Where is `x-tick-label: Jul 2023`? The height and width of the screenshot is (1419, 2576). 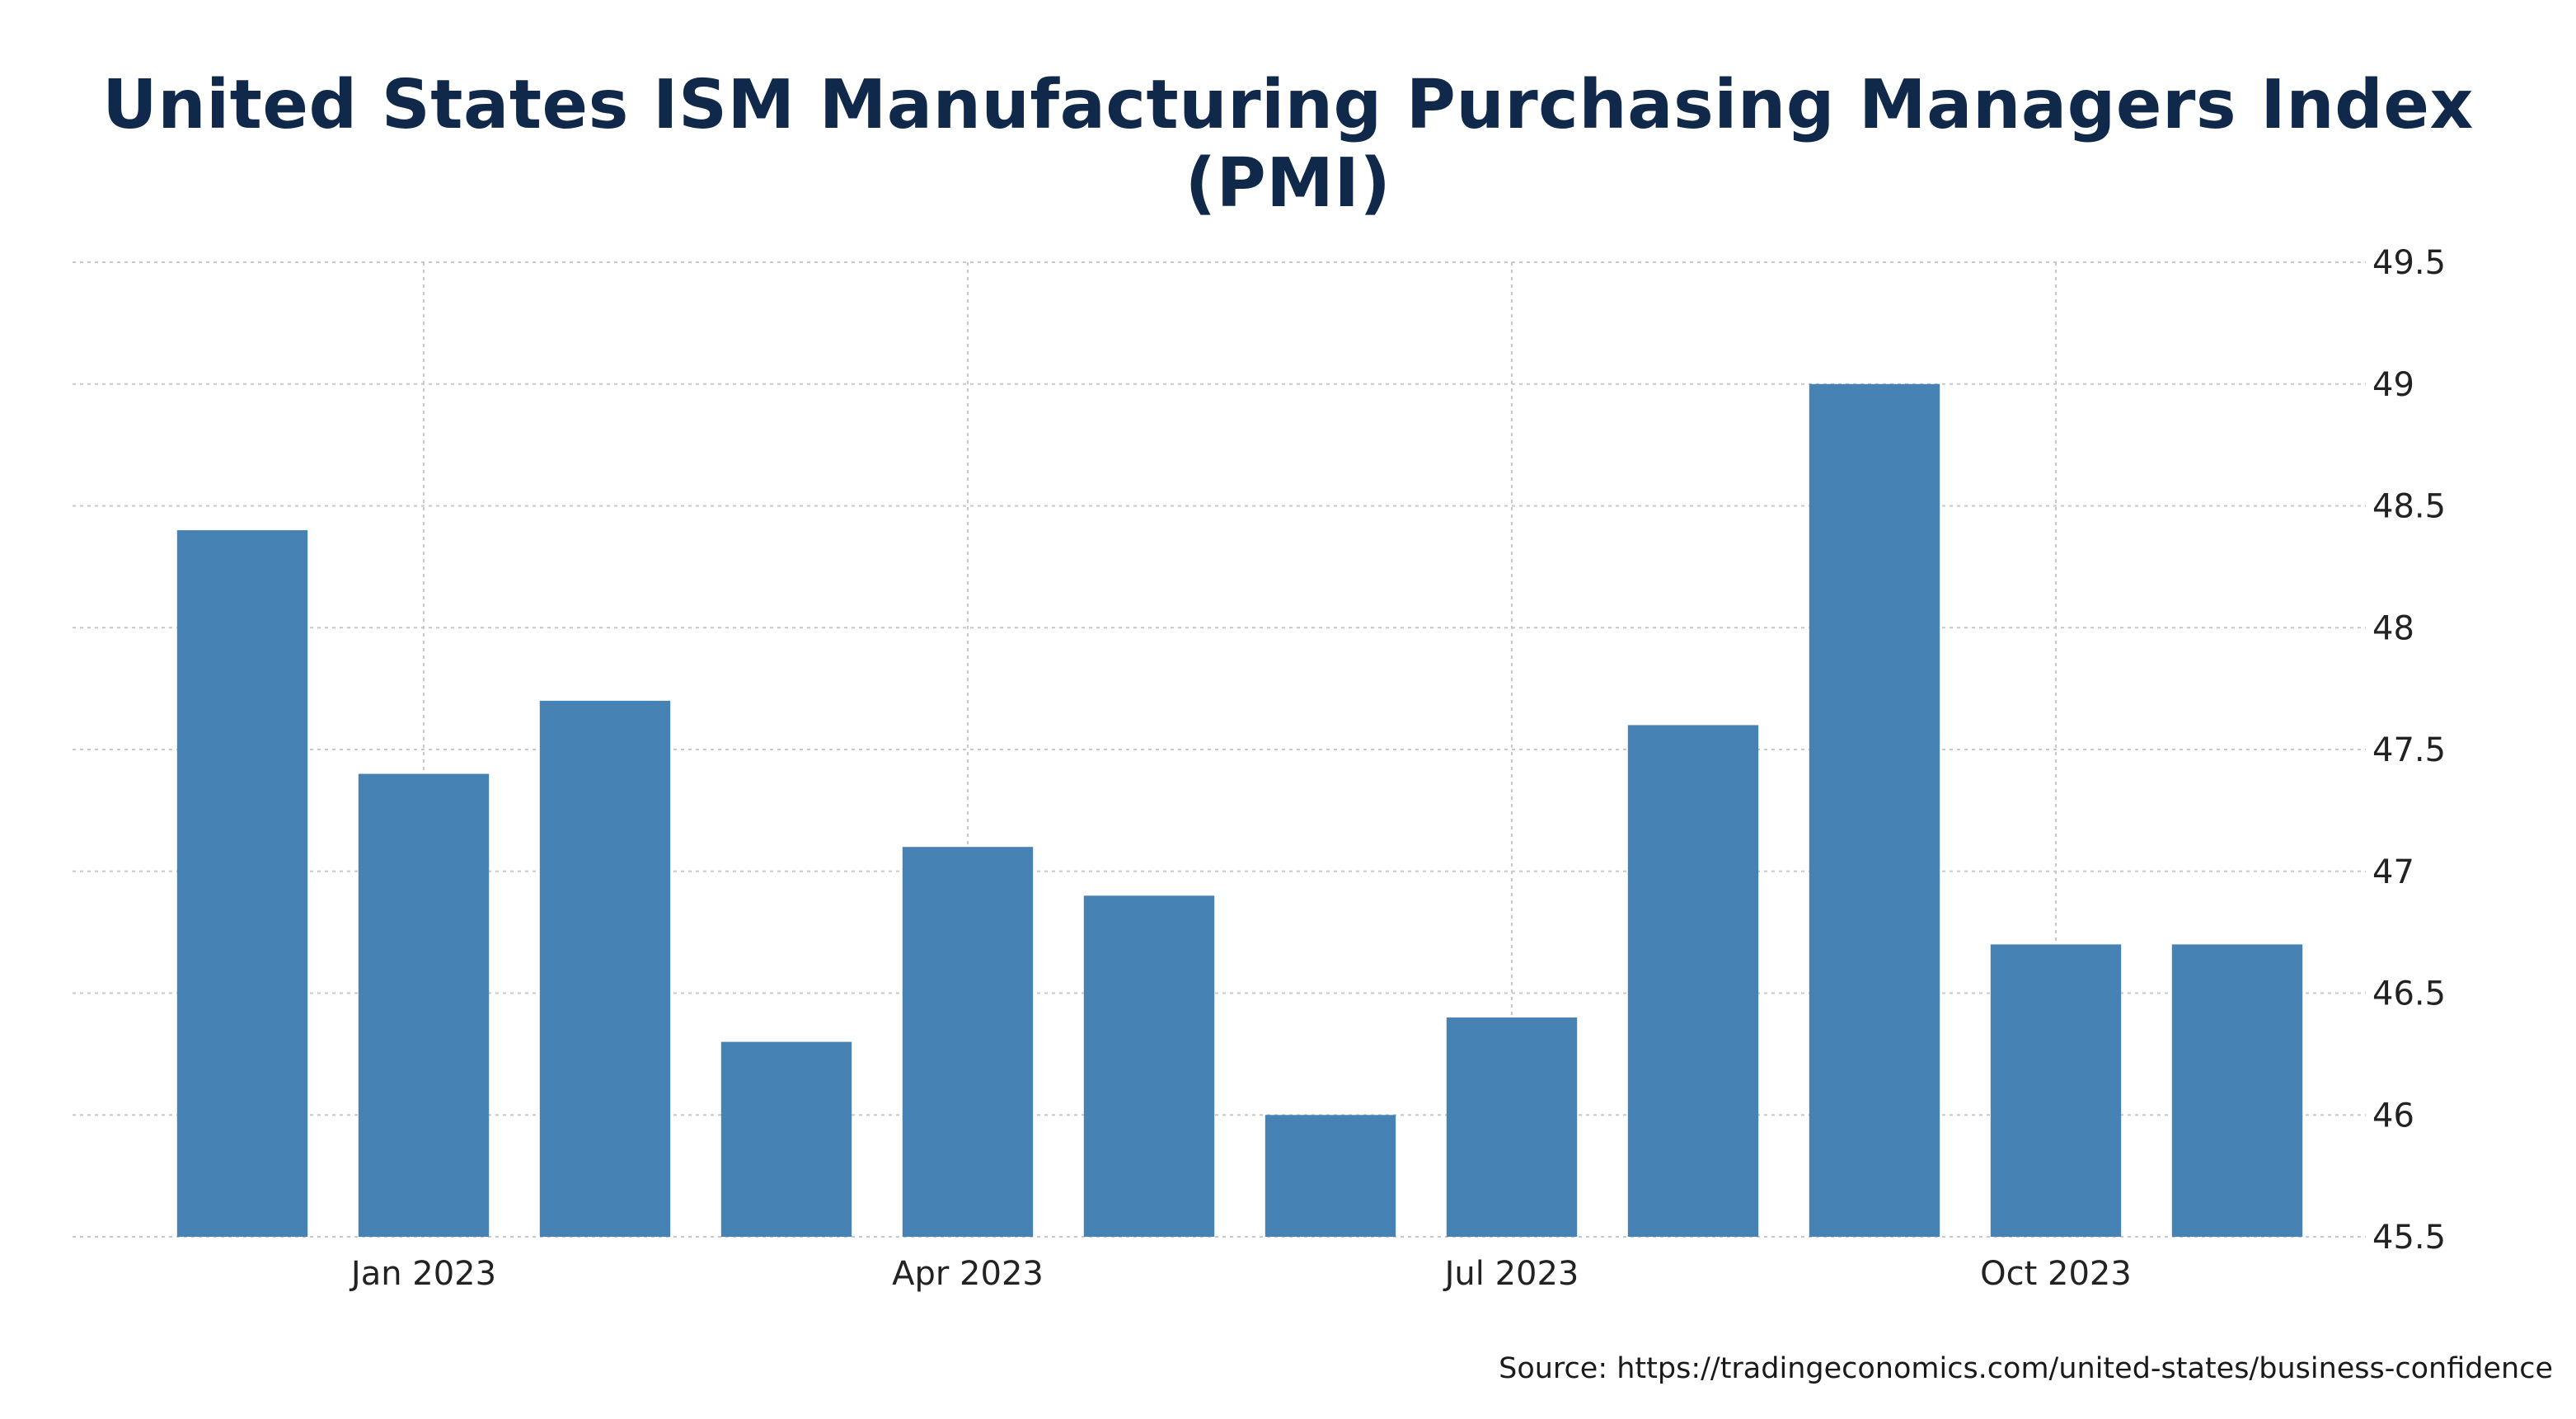 x-tick-label: Jul 2023 is located at coordinates (1511, 1274).